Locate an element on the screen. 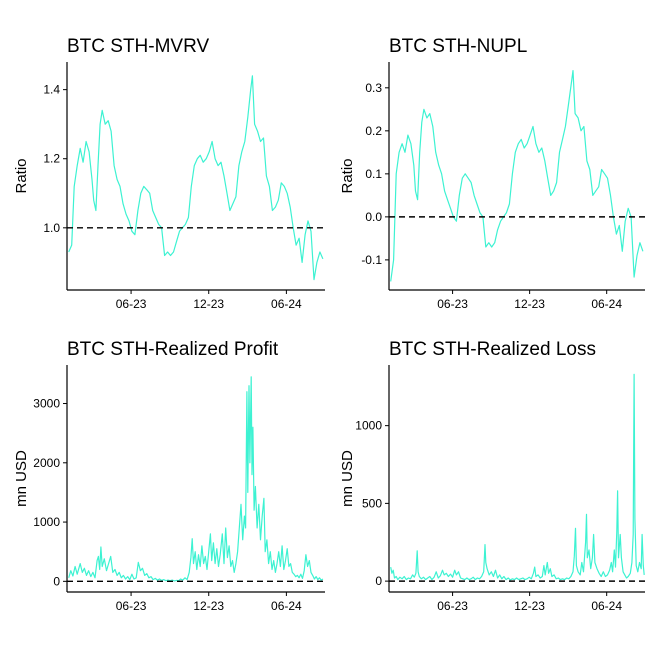  y-tick-label: 1.0 is located at coordinates (51, 228).